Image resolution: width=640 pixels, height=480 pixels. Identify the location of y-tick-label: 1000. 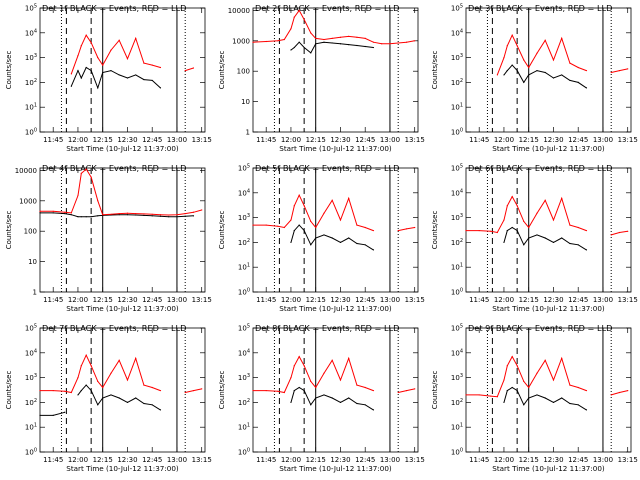
(28, 201).